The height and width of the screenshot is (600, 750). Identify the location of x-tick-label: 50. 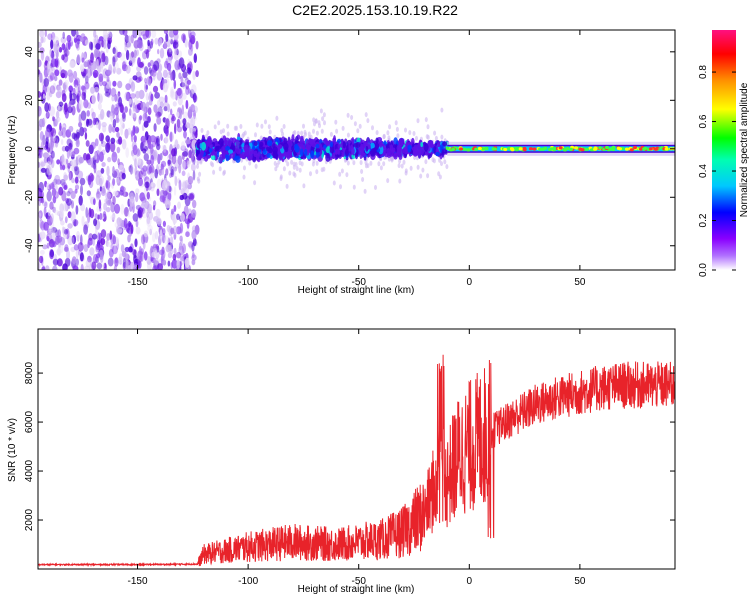
(580, 581).